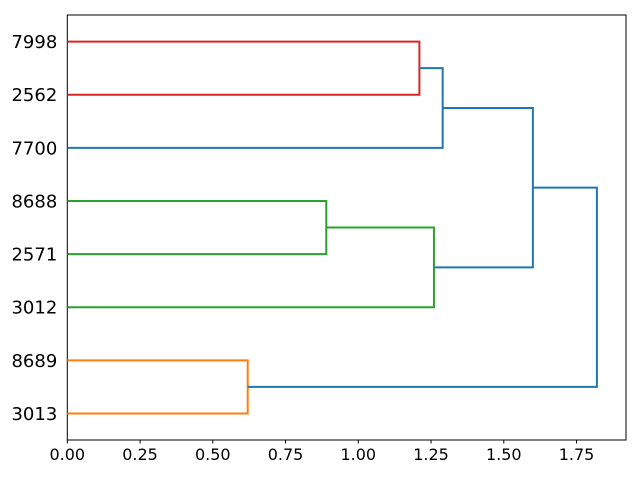 The height and width of the screenshot is (480, 640). What do you see at coordinates (34, 414) in the screenshot?
I see `leaf-label: 3013` at bounding box center [34, 414].